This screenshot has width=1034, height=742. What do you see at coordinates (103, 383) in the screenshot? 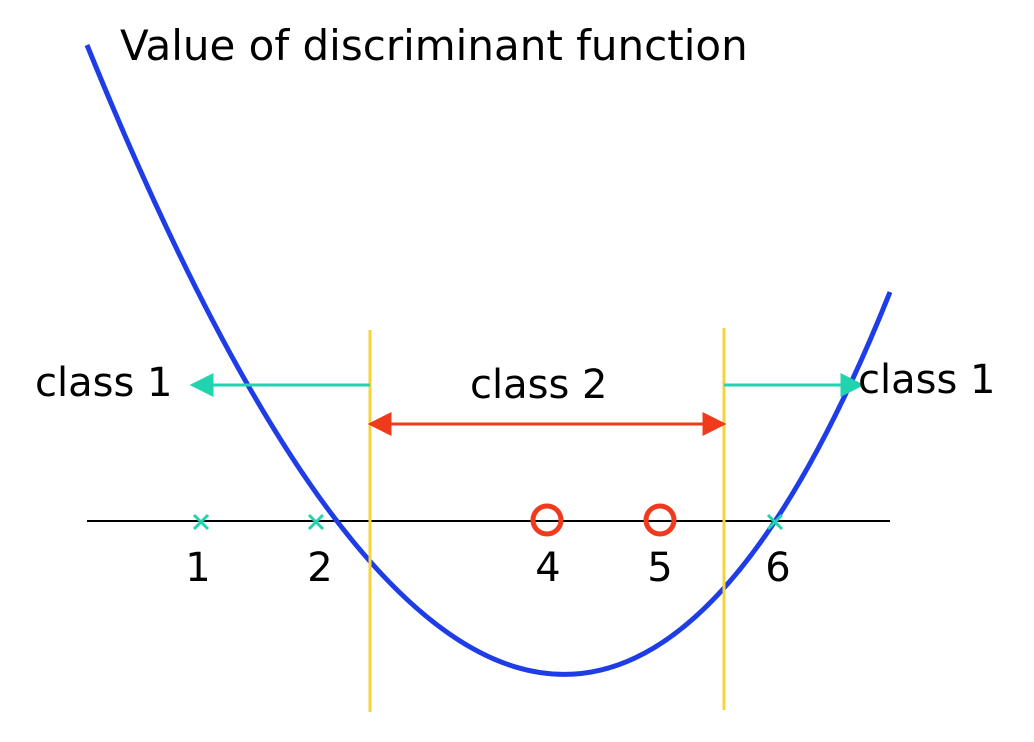
I see `region-label-class1-left: class 1` at bounding box center [103, 383].